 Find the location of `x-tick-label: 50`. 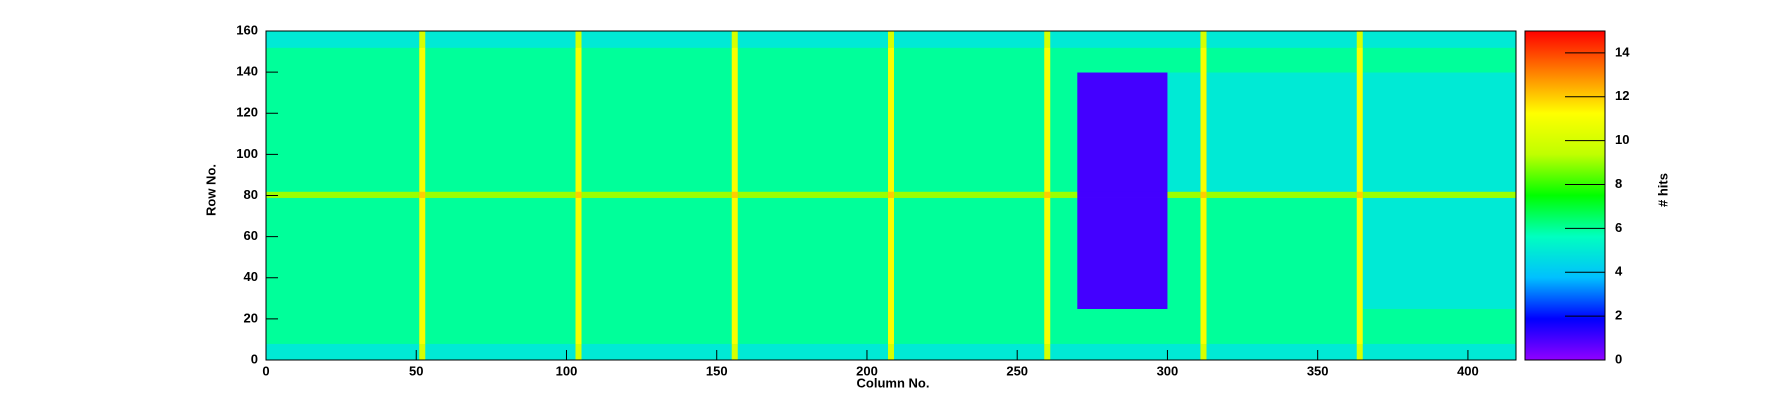

x-tick-label: 50 is located at coordinates (416, 370).